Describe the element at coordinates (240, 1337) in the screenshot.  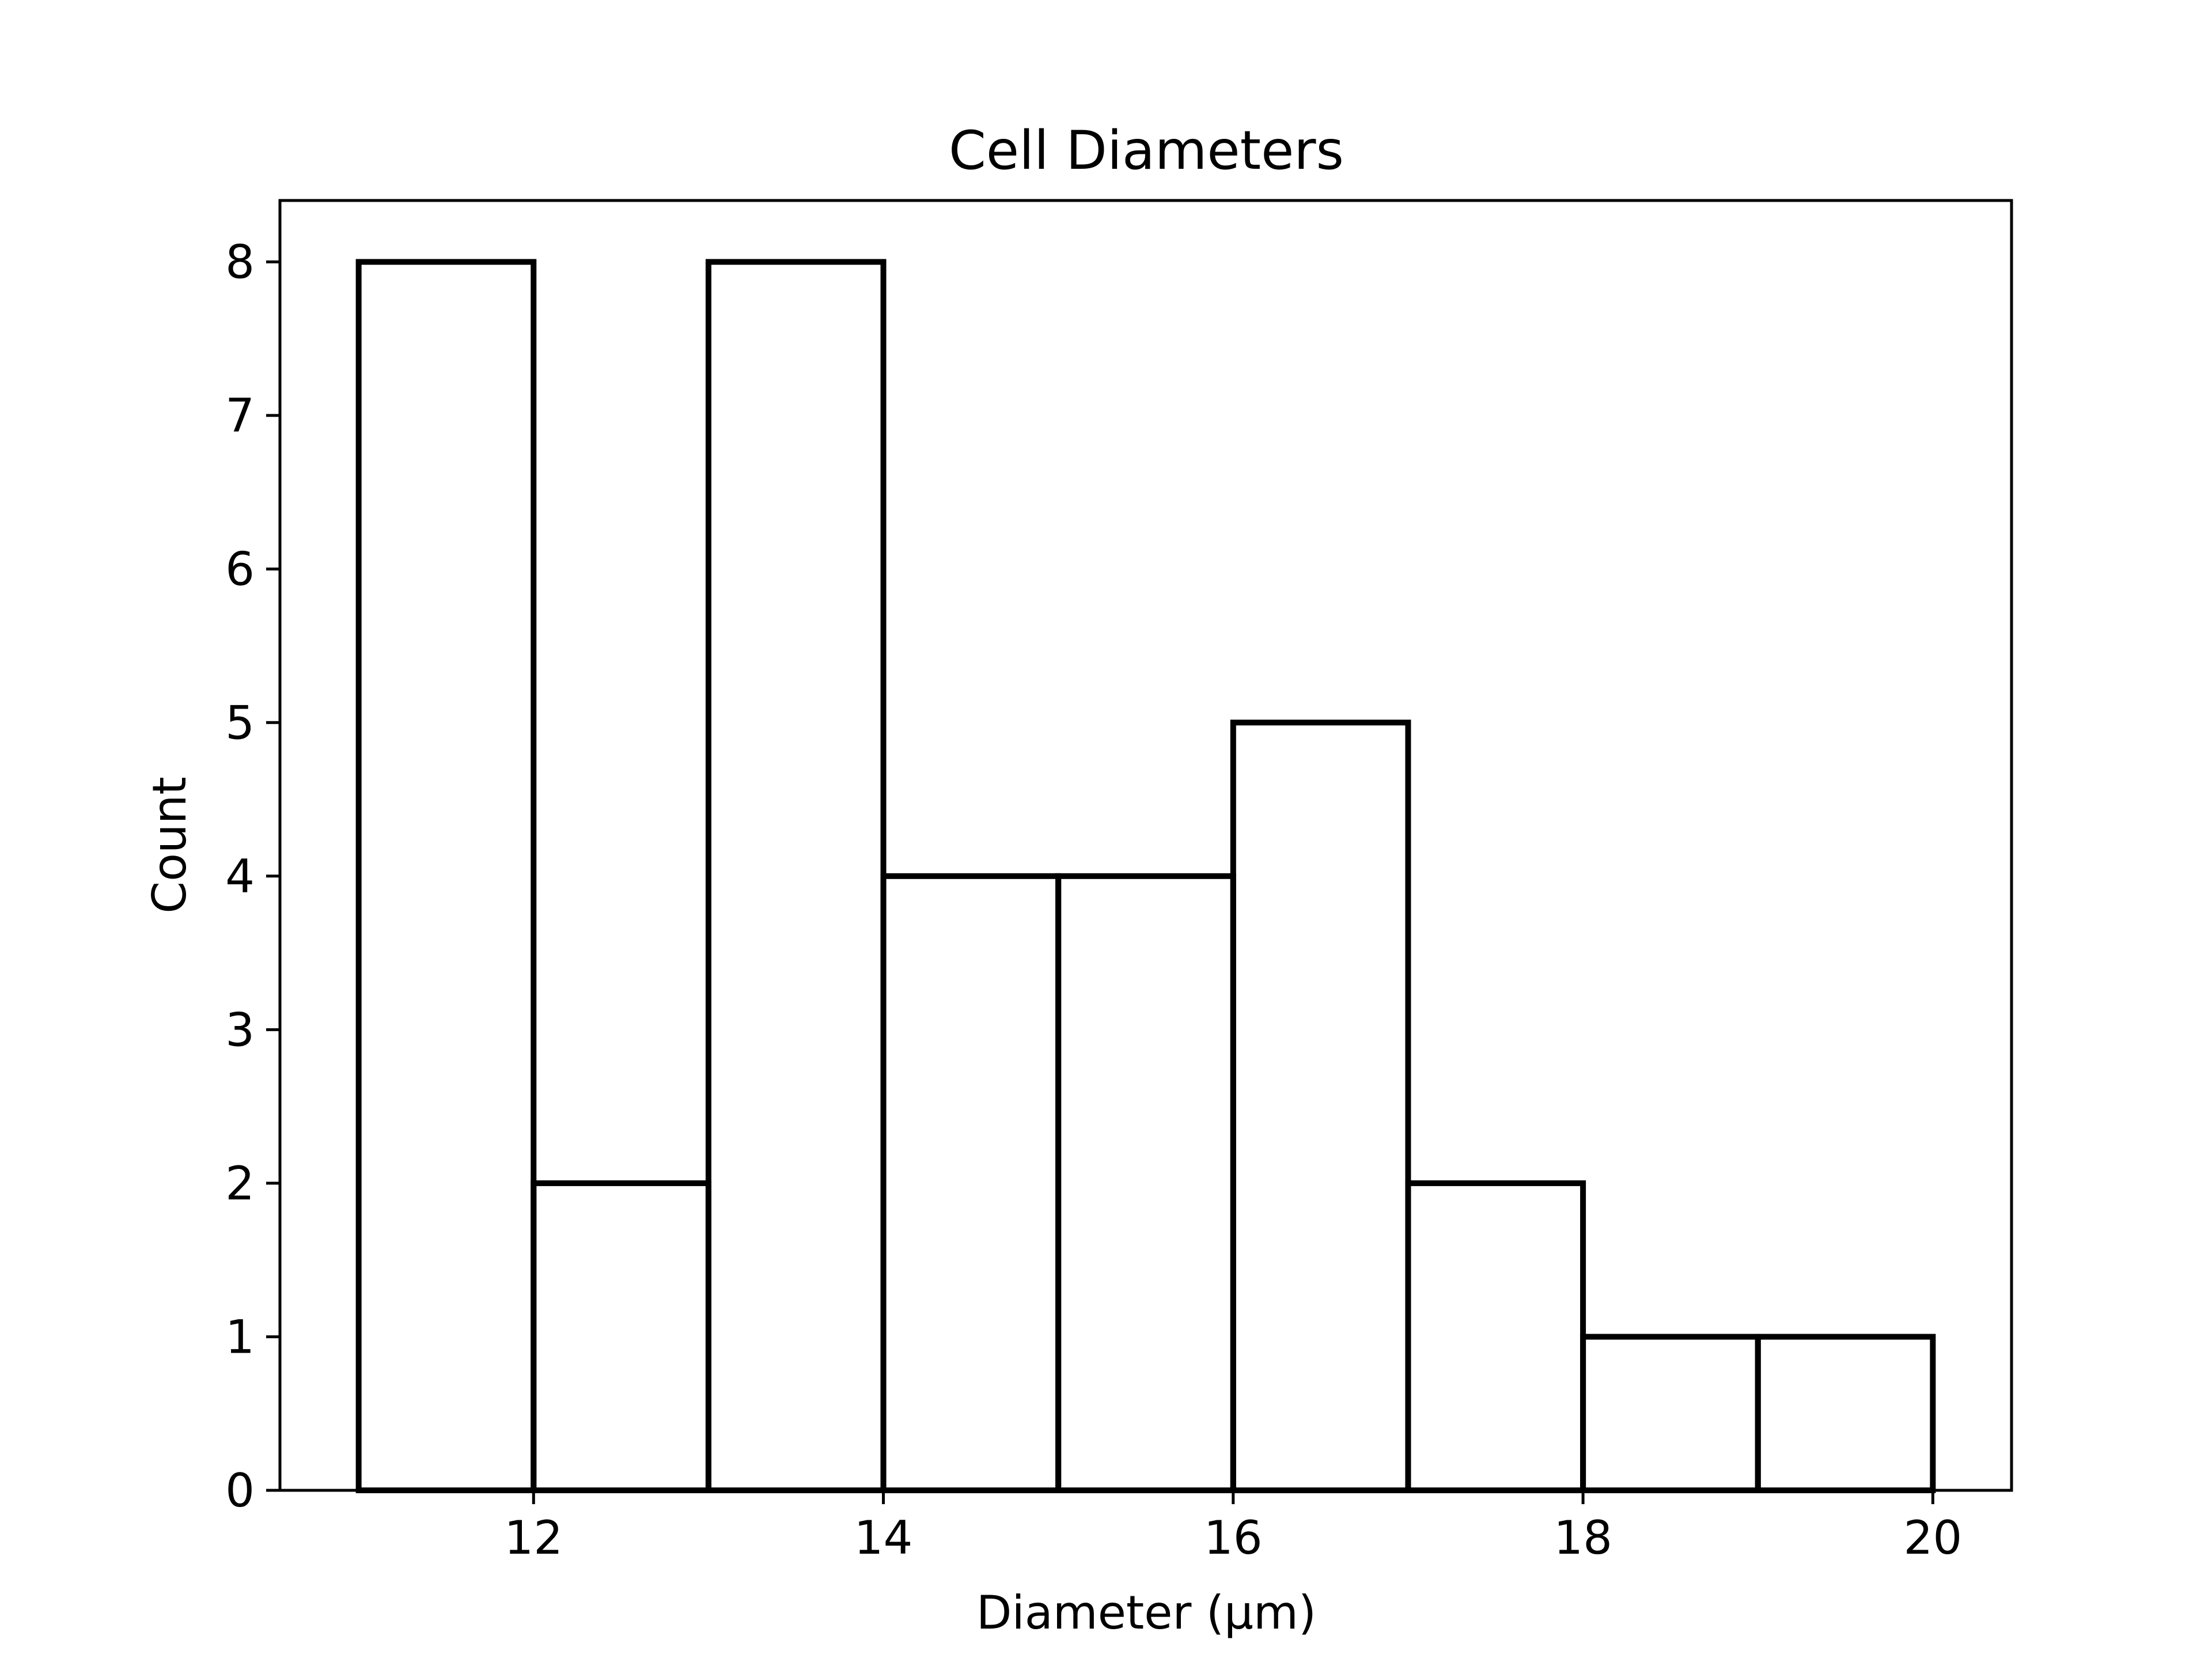
I see `y-tick-label: 1` at that location.